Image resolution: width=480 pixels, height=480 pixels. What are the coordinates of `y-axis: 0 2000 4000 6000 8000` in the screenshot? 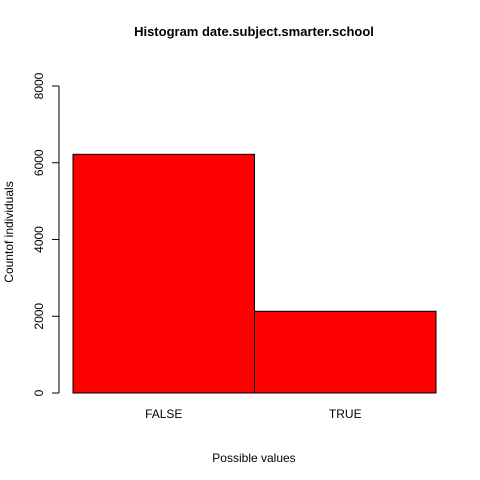 It's located at (46, 234).